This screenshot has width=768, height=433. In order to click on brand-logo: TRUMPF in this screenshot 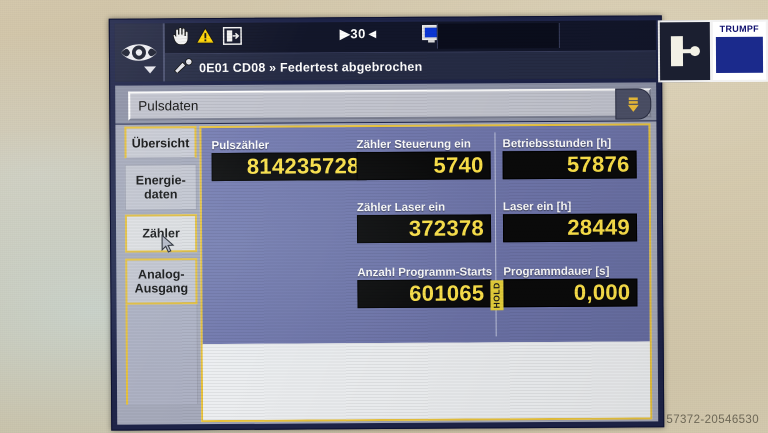, I will do `click(739, 51)`.